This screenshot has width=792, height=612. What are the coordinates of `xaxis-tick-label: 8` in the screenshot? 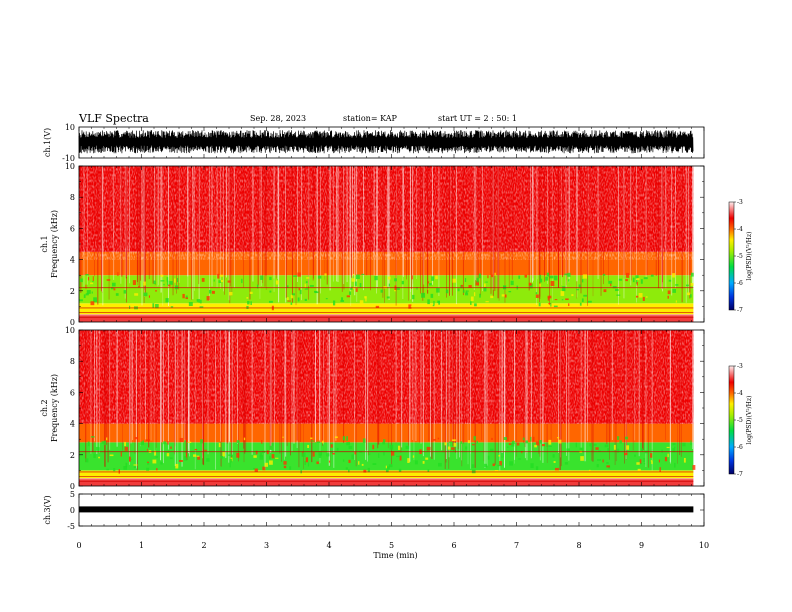 It's located at (578, 545).